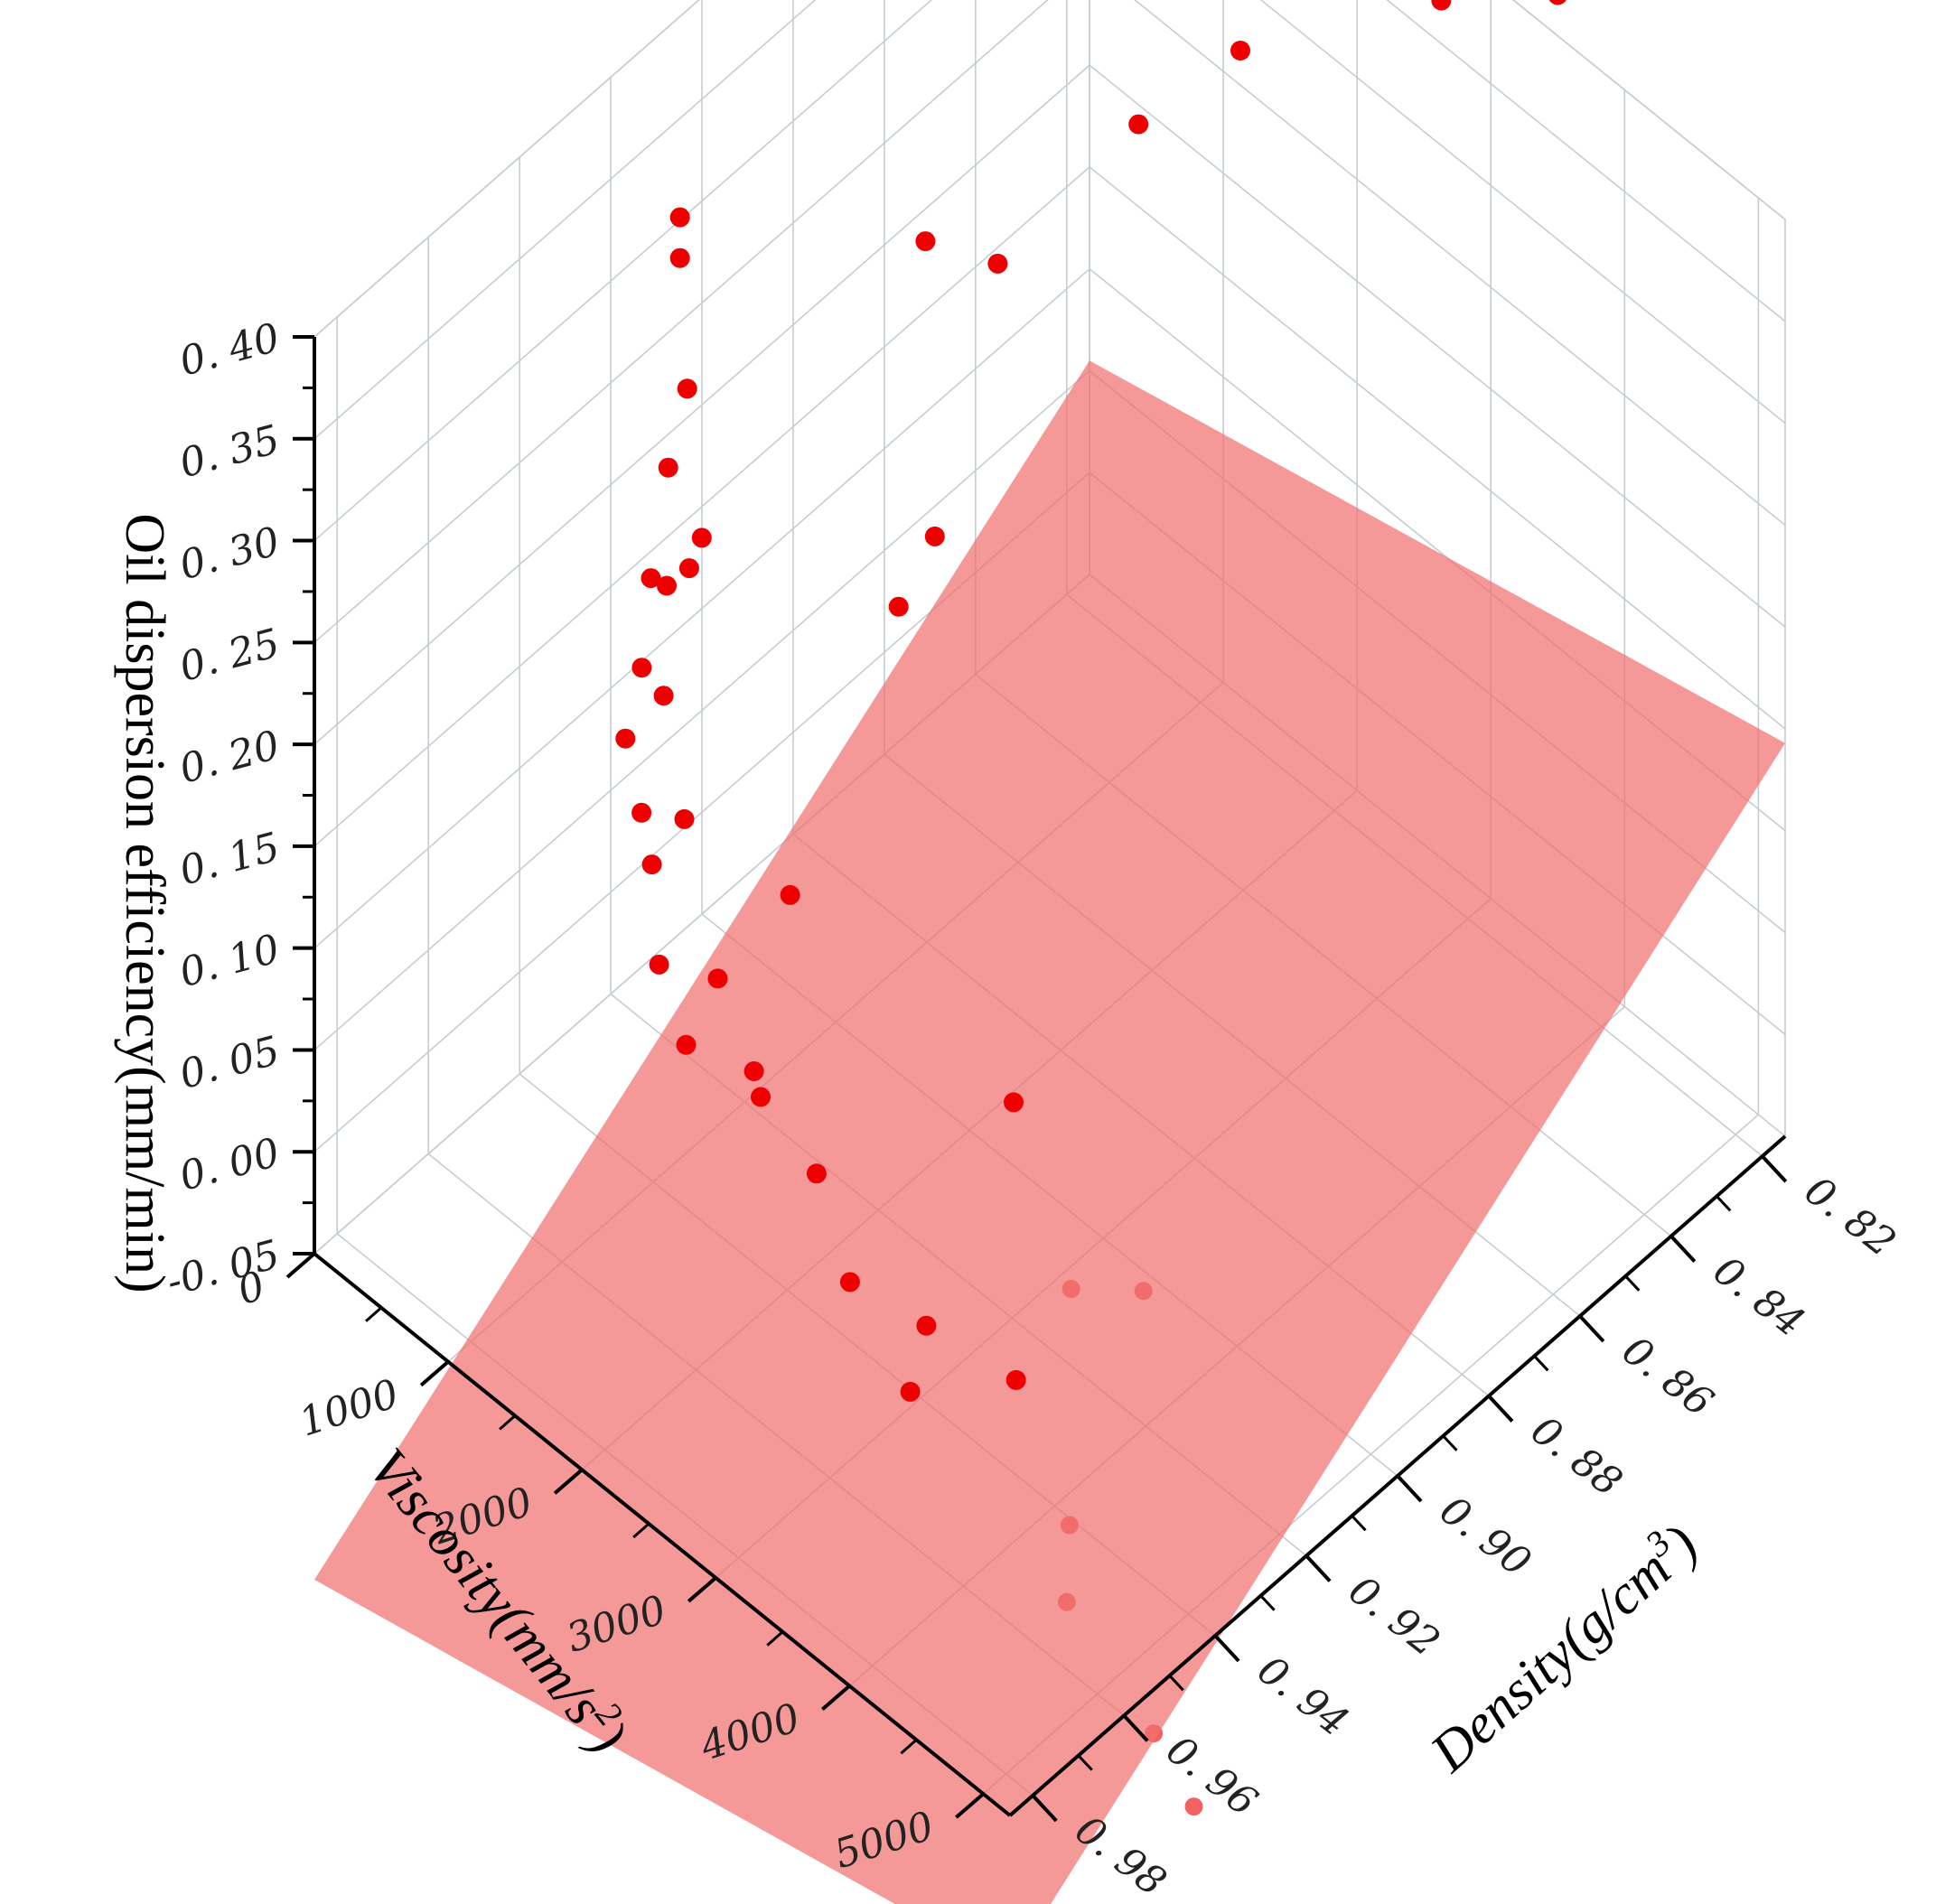 This screenshot has width=1936, height=1904. I want to click on z-tick-label: 0. 10, so click(229, 961).